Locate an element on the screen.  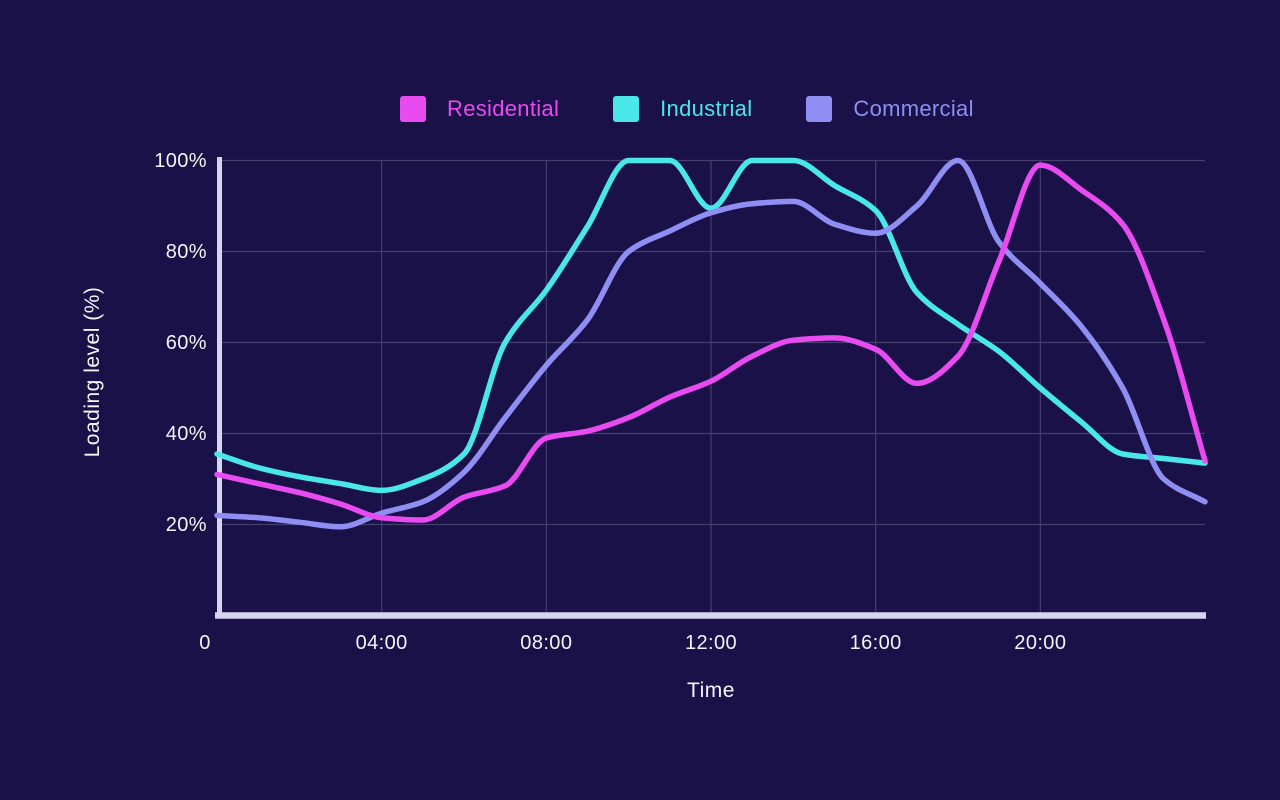
x-tick-label-1200: 12:00 is located at coordinates (711, 643).